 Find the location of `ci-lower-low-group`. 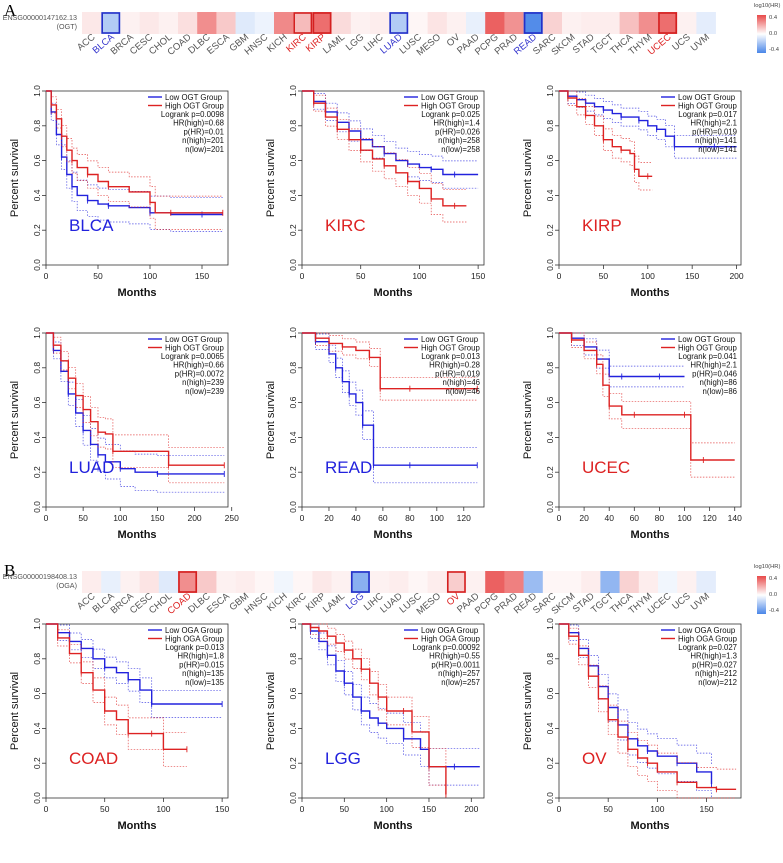

ci-lower-low-group is located at coordinates (648, 124).